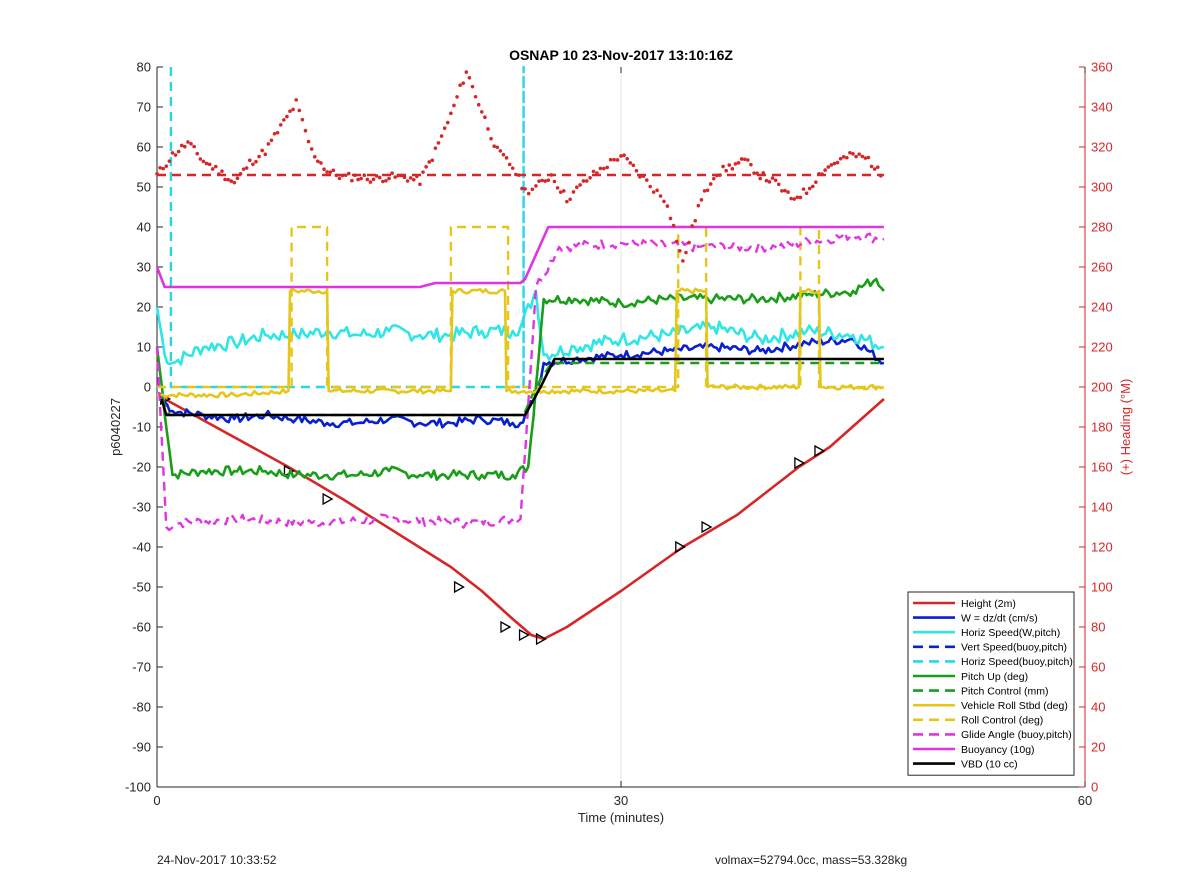 This screenshot has width=1200, height=885. What do you see at coordinates (1014, 648) in the screenshot?
I see `legend-label: Vert Speed(buoy,pitch)` at bounding box center [1014, 648].